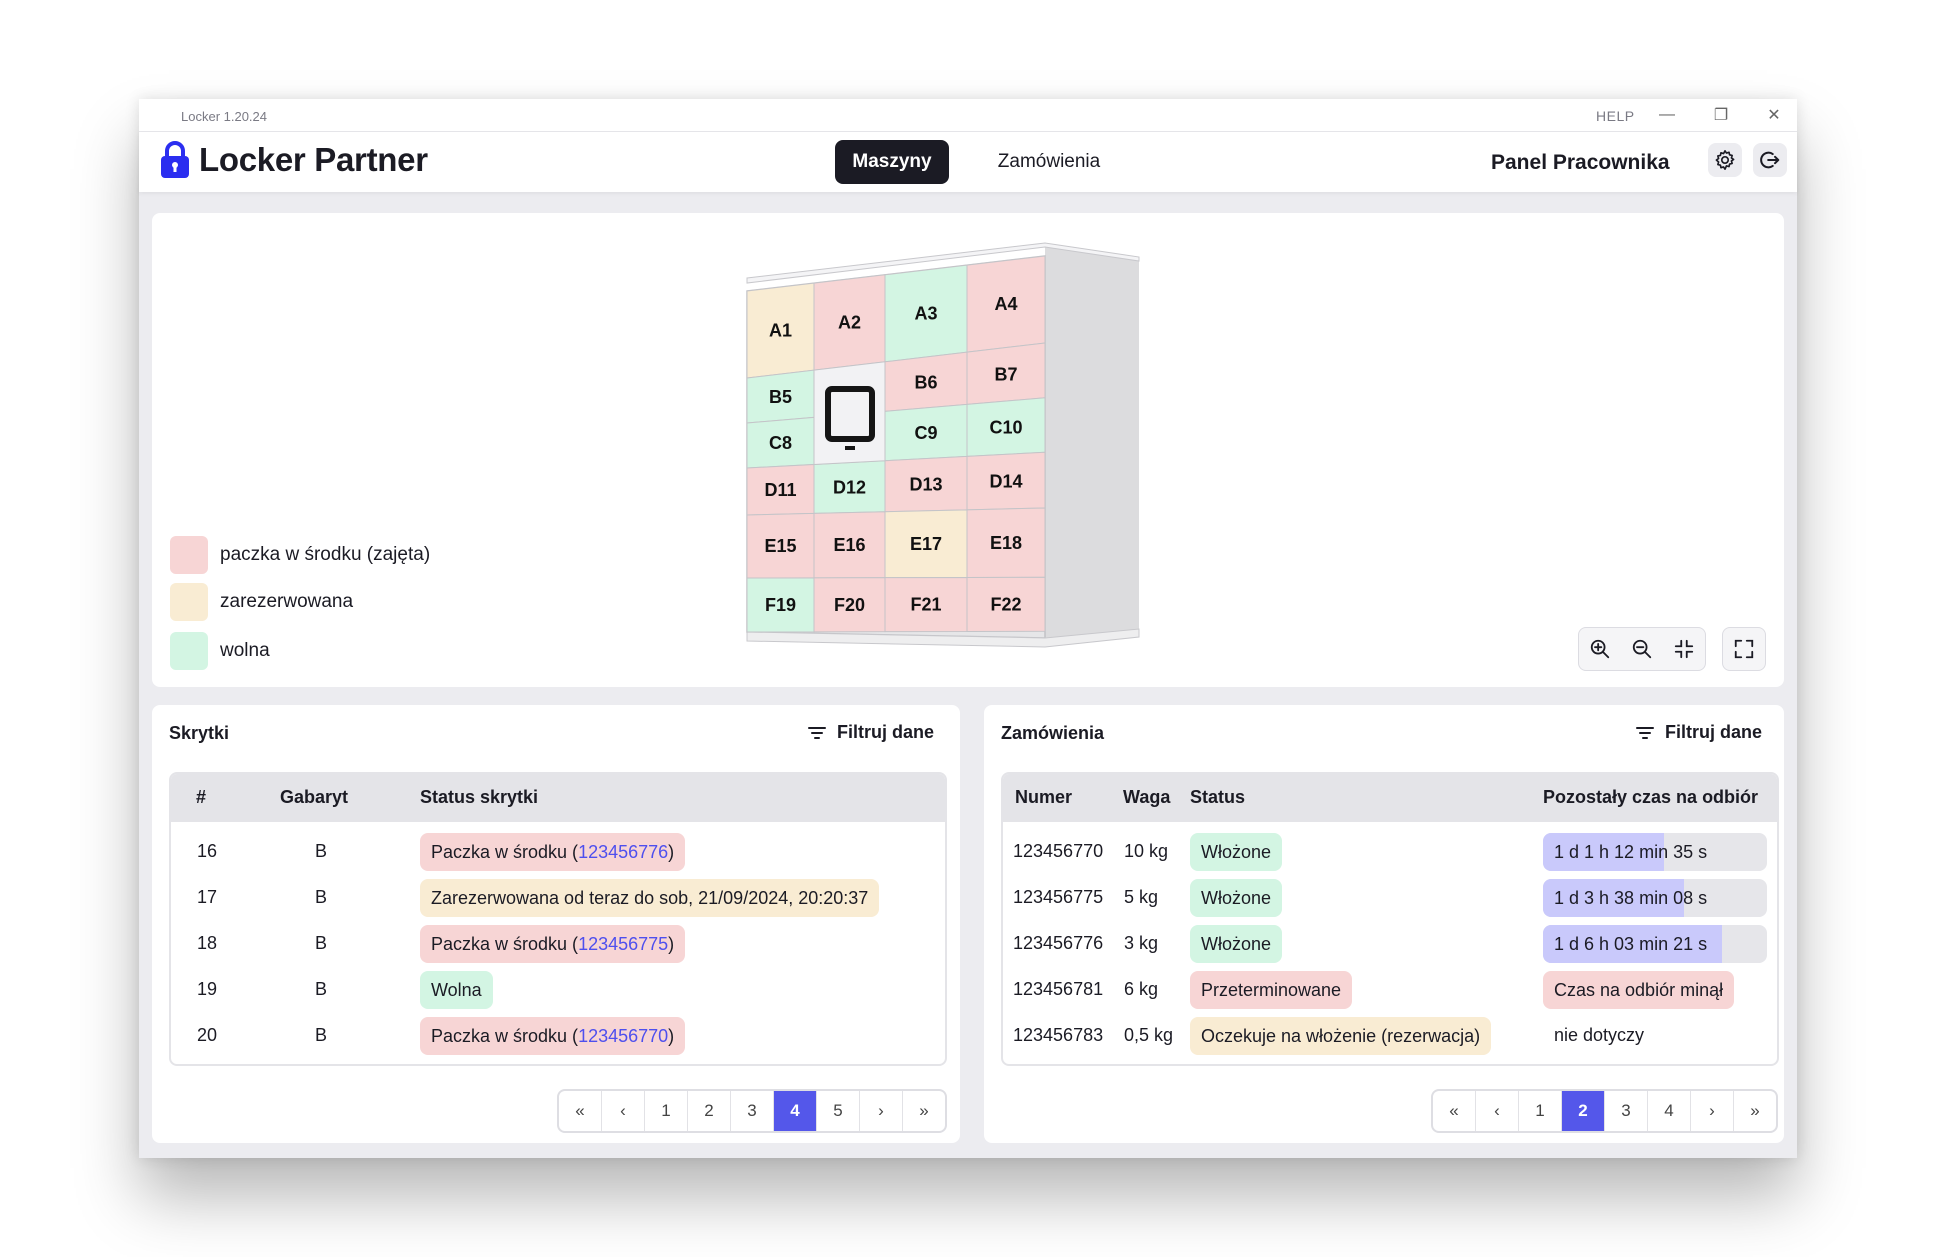 The image size is (1935, 1257). I want to click on nav-zamowienia: Zamówienia, so click(1049, 161).